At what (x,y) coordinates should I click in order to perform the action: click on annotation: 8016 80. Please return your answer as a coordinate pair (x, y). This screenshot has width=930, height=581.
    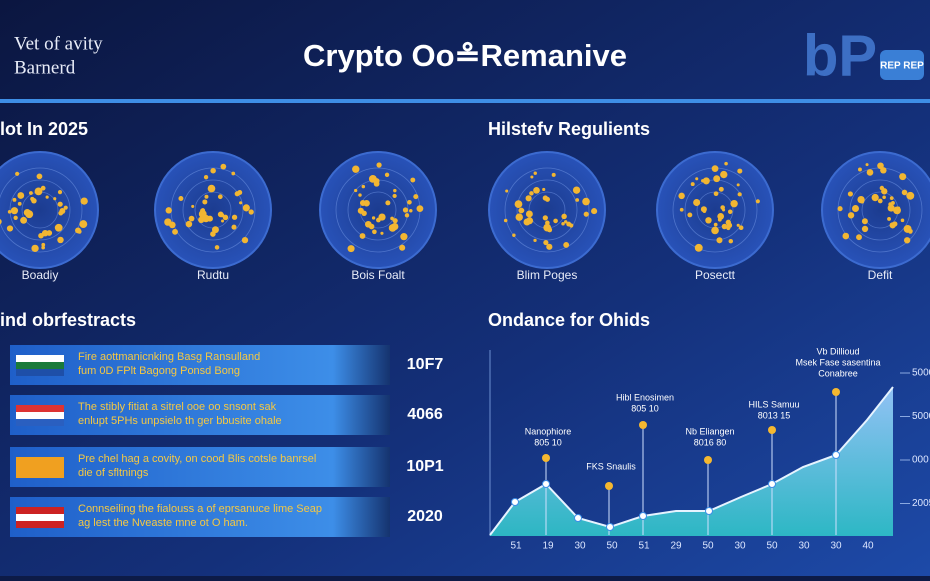
    Looking at the image, I should click on (710, 442).